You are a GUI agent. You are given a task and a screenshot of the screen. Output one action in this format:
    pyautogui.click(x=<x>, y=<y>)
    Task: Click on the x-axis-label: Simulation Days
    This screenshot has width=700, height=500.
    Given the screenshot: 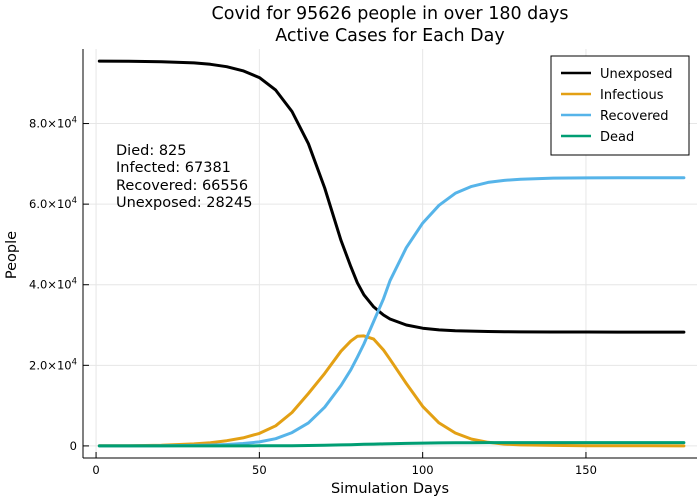 What is the action you would take?
    pyautogui.click(x=390, y=489)
    